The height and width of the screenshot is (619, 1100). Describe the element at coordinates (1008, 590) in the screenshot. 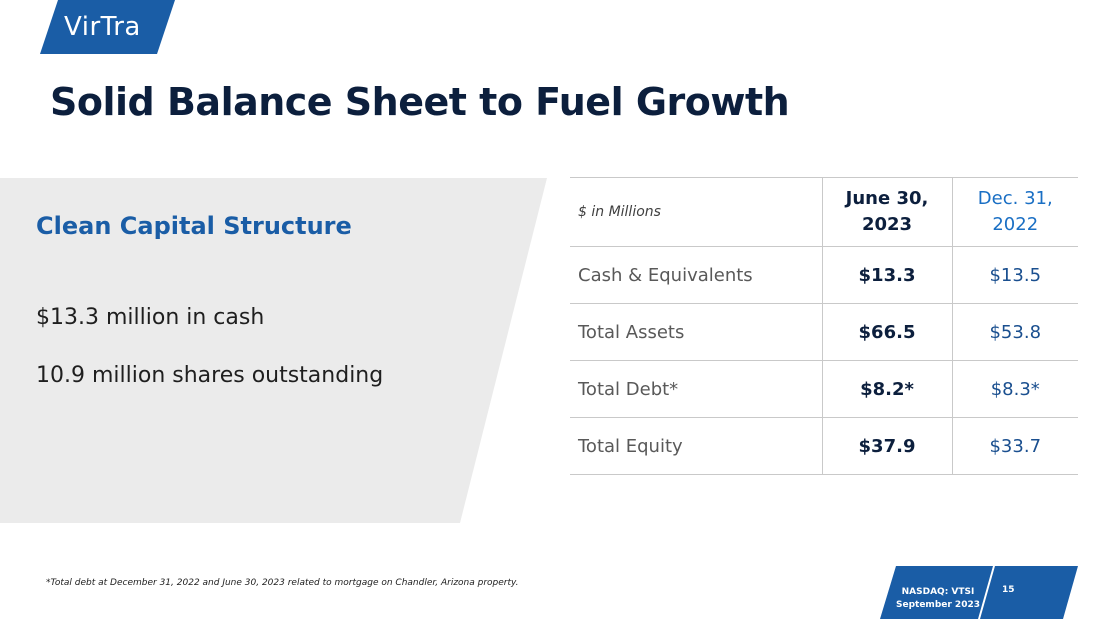

I see `page-number: 15` at that location.